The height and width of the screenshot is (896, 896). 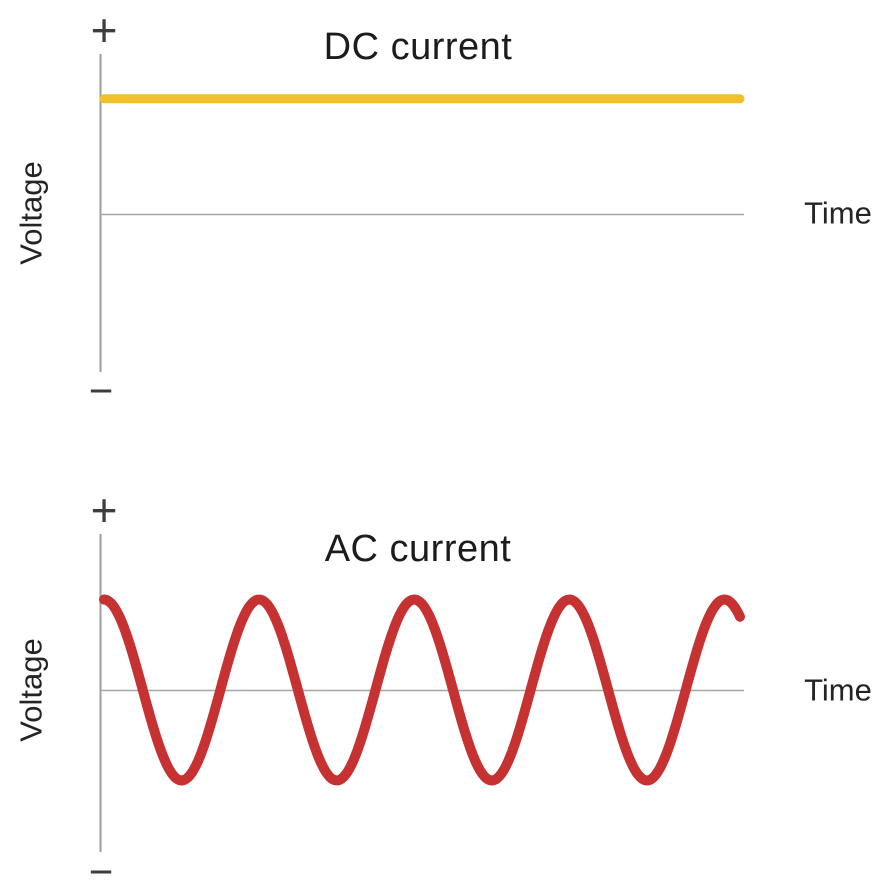 What do you see at coordinates (101, 871) in the screenshot?
I see `ac-minus-sign: −` at bounding box center [101, 871].